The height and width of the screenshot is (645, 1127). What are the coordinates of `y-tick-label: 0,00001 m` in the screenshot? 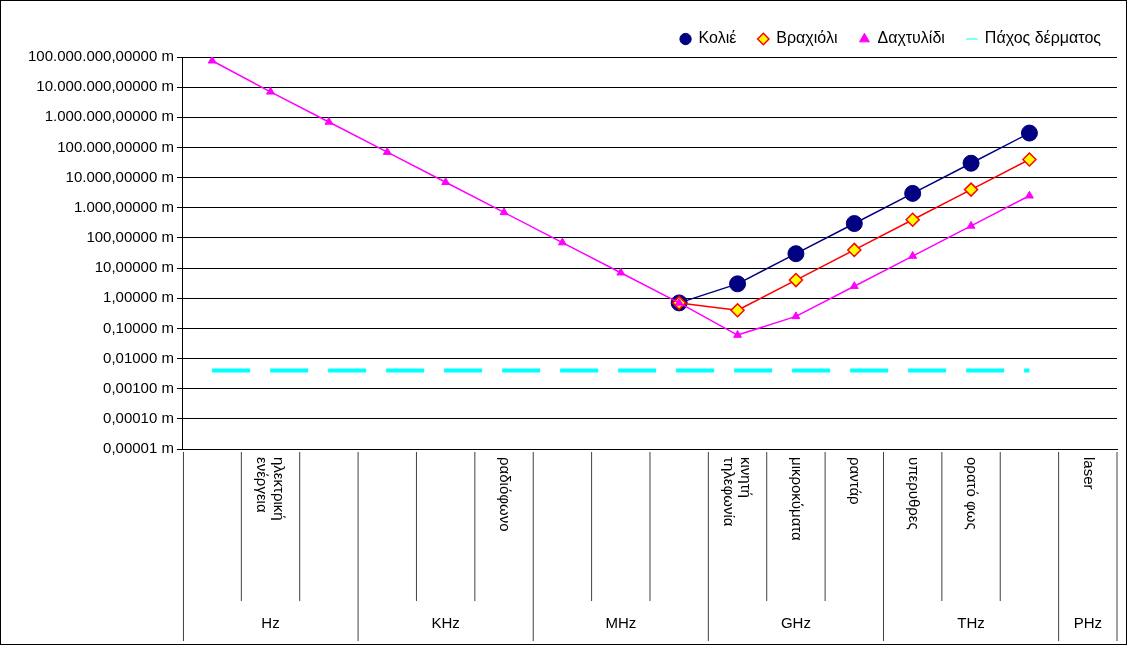 It's located at (138, 448).